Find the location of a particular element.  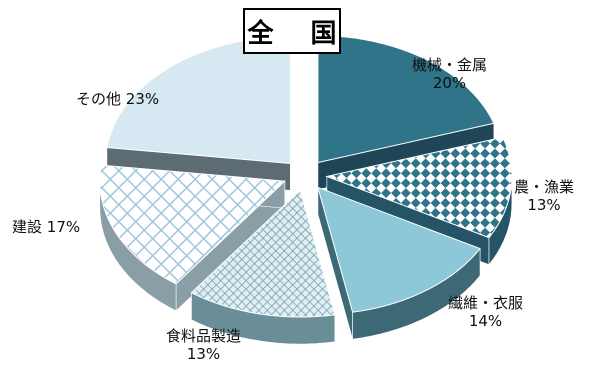

label-other-pct: 23% is located at coordinates (142, 99).